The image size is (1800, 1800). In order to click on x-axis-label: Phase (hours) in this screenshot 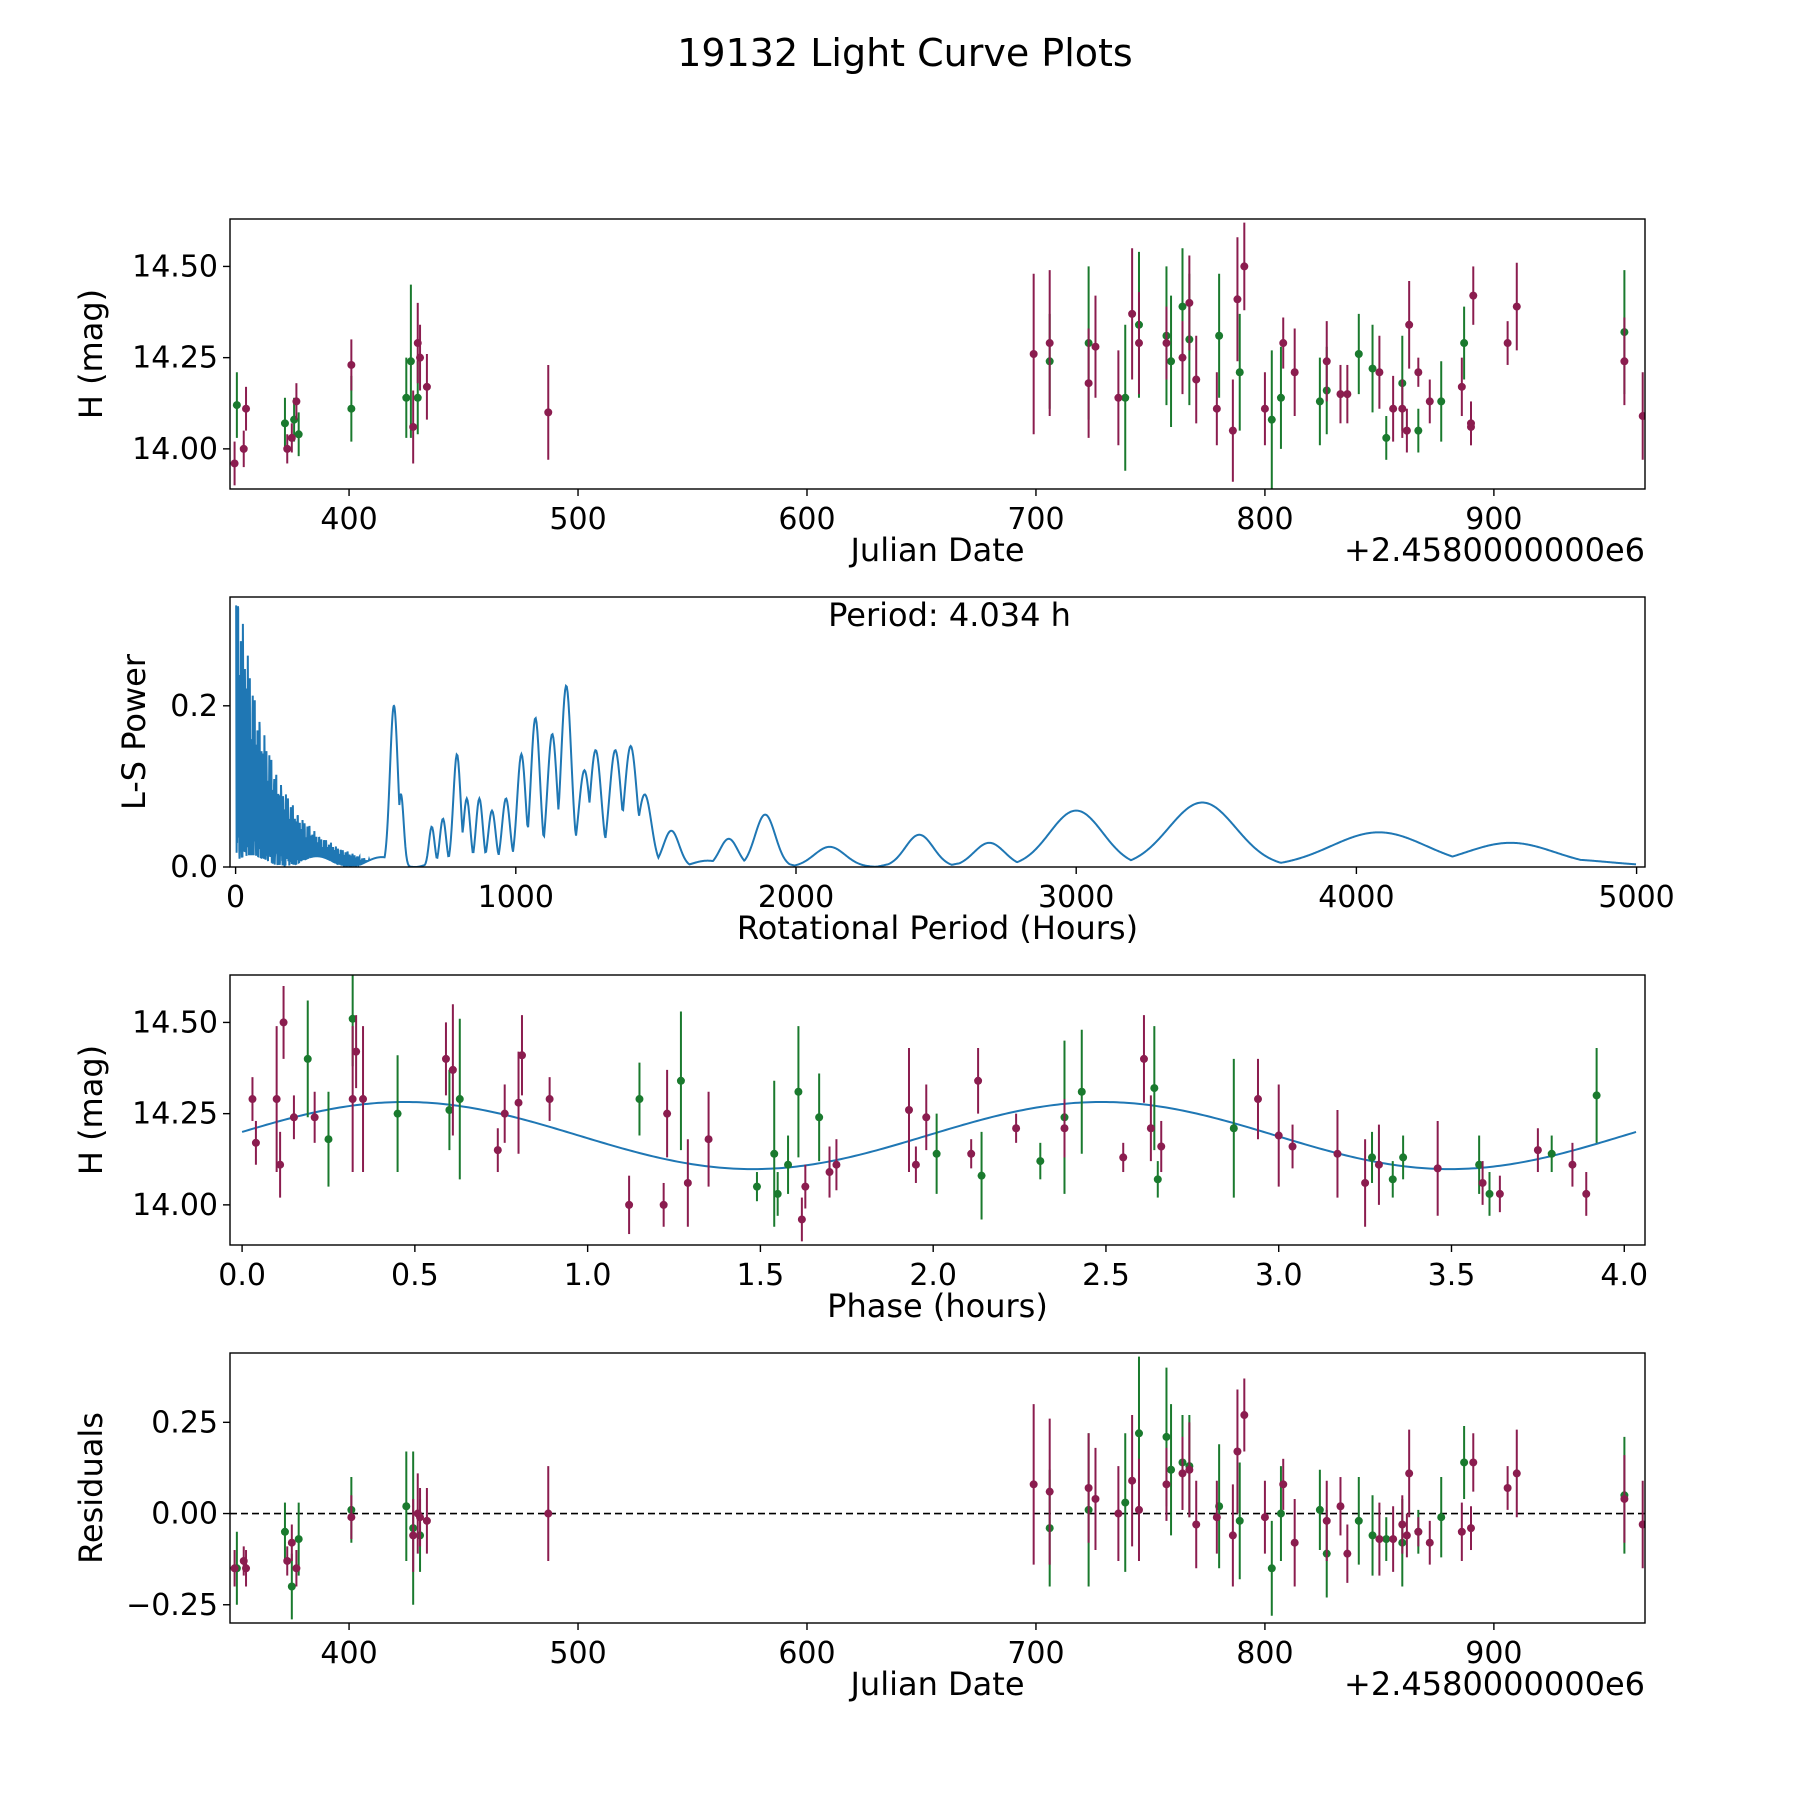, I will do `click(937, 1306)`.